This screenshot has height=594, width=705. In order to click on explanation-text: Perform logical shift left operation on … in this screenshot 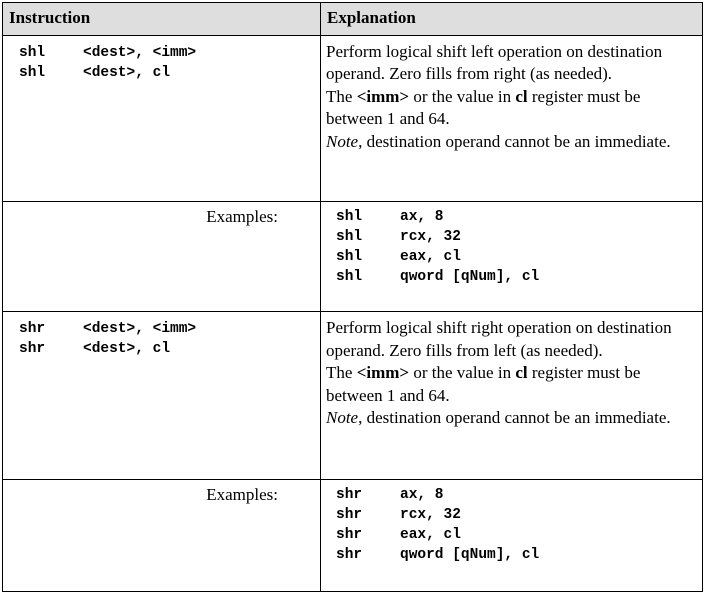, I will do `click(494, 63)`.